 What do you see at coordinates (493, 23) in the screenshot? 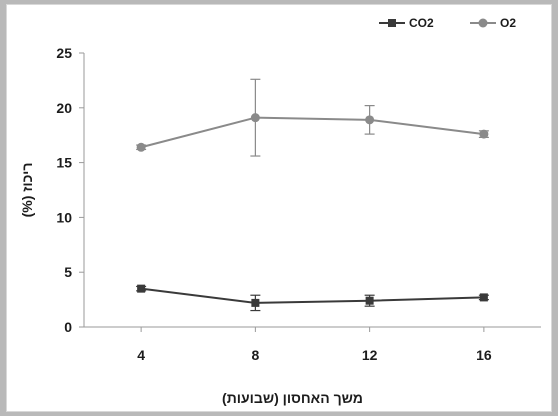
I see `legend-item-o2: O2` at bounding box center [493, 23].